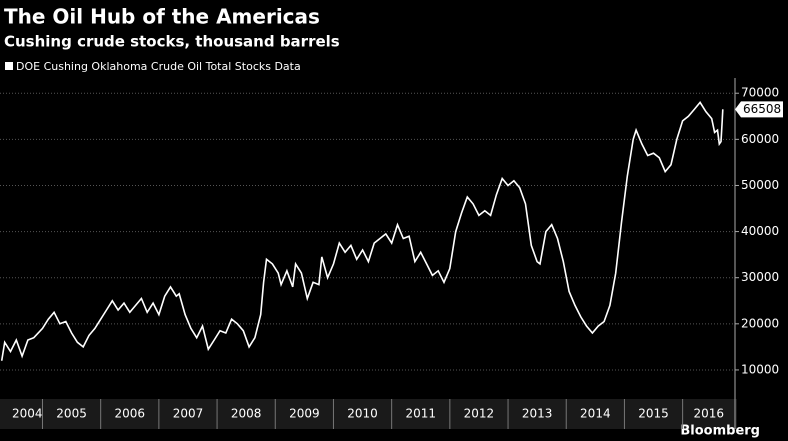 The height and width of the screenshot is (441, 788). I want to click on x-tick-label: 2008, so click(246, 414).